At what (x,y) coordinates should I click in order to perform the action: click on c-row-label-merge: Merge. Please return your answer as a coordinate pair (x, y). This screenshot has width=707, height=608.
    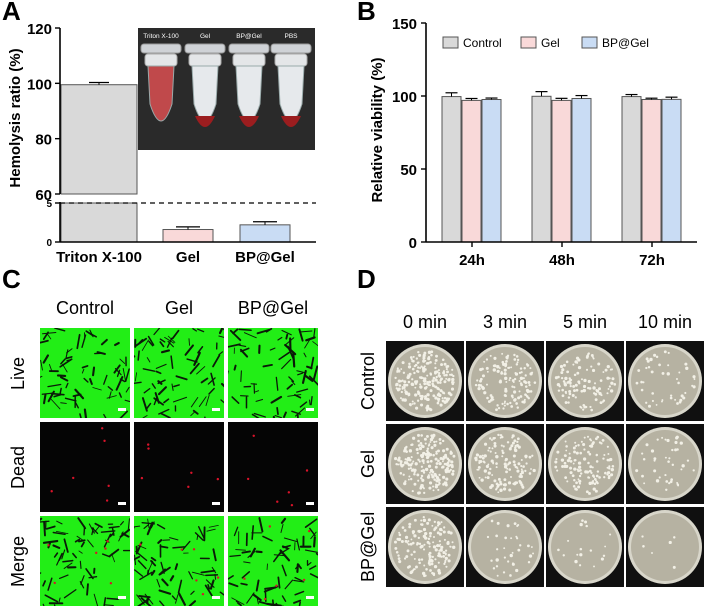
    Looking at the image, I should click on (18, 561).